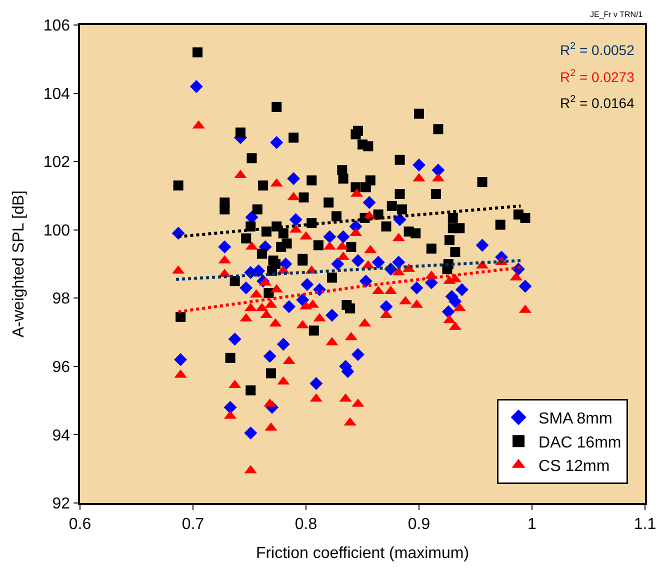  What do you see at coordinates (61, 504) in the screenshot?
I see `y-tick-label: 92` at bounding box center [61, 504].